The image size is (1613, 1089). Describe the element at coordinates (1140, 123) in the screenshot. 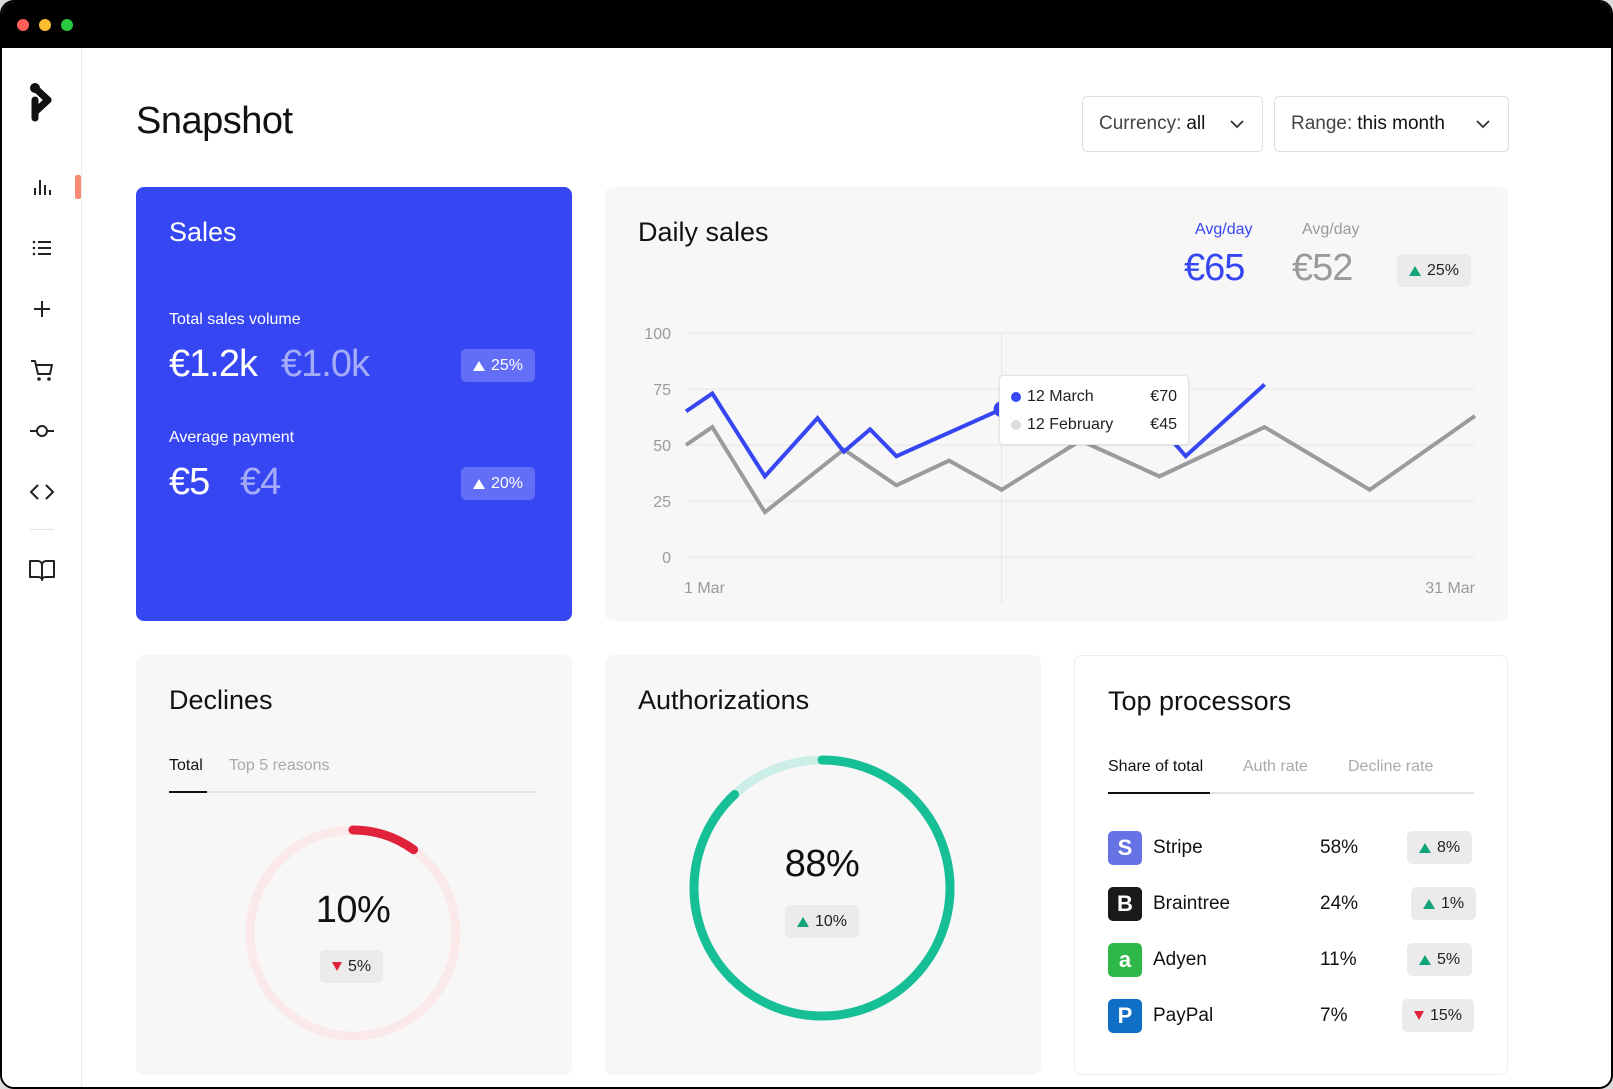

I see `currency-select-label: Currency:` at that location.